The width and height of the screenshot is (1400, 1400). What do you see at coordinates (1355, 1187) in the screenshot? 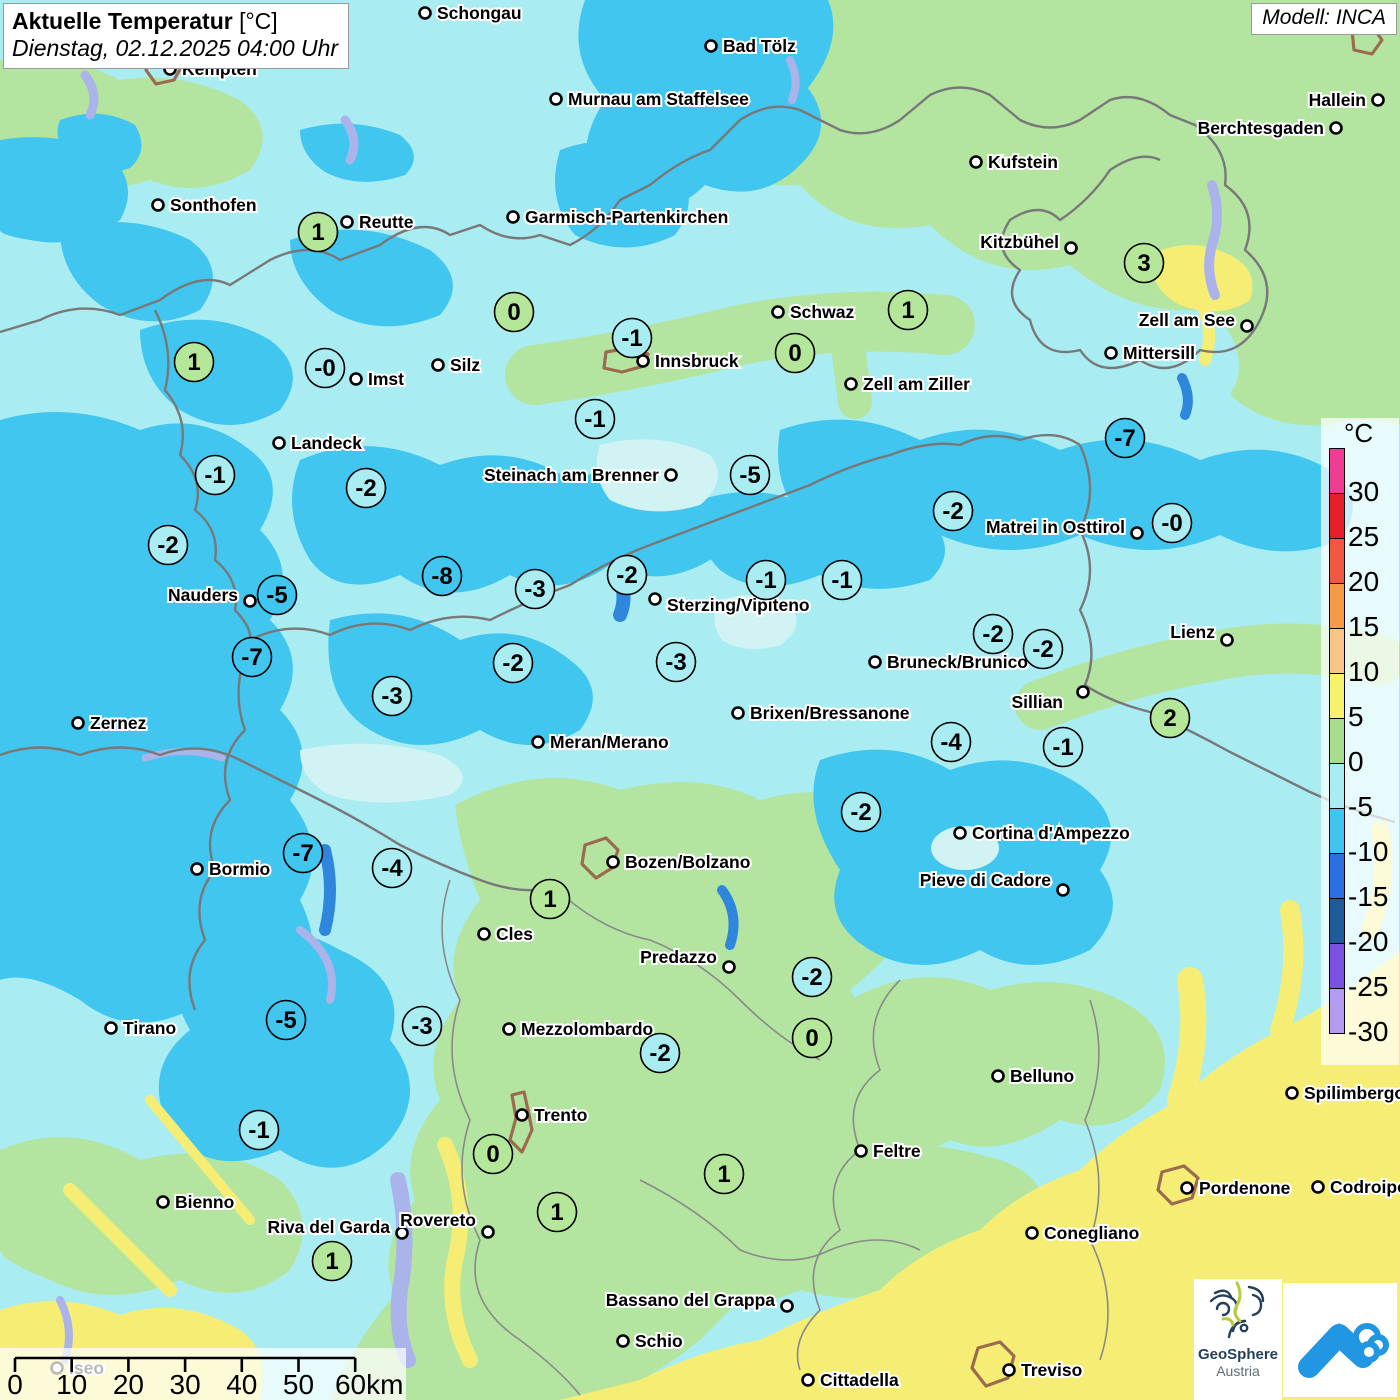
I see `city-marker: Codroipo` at bounding box center [1355, 1187].